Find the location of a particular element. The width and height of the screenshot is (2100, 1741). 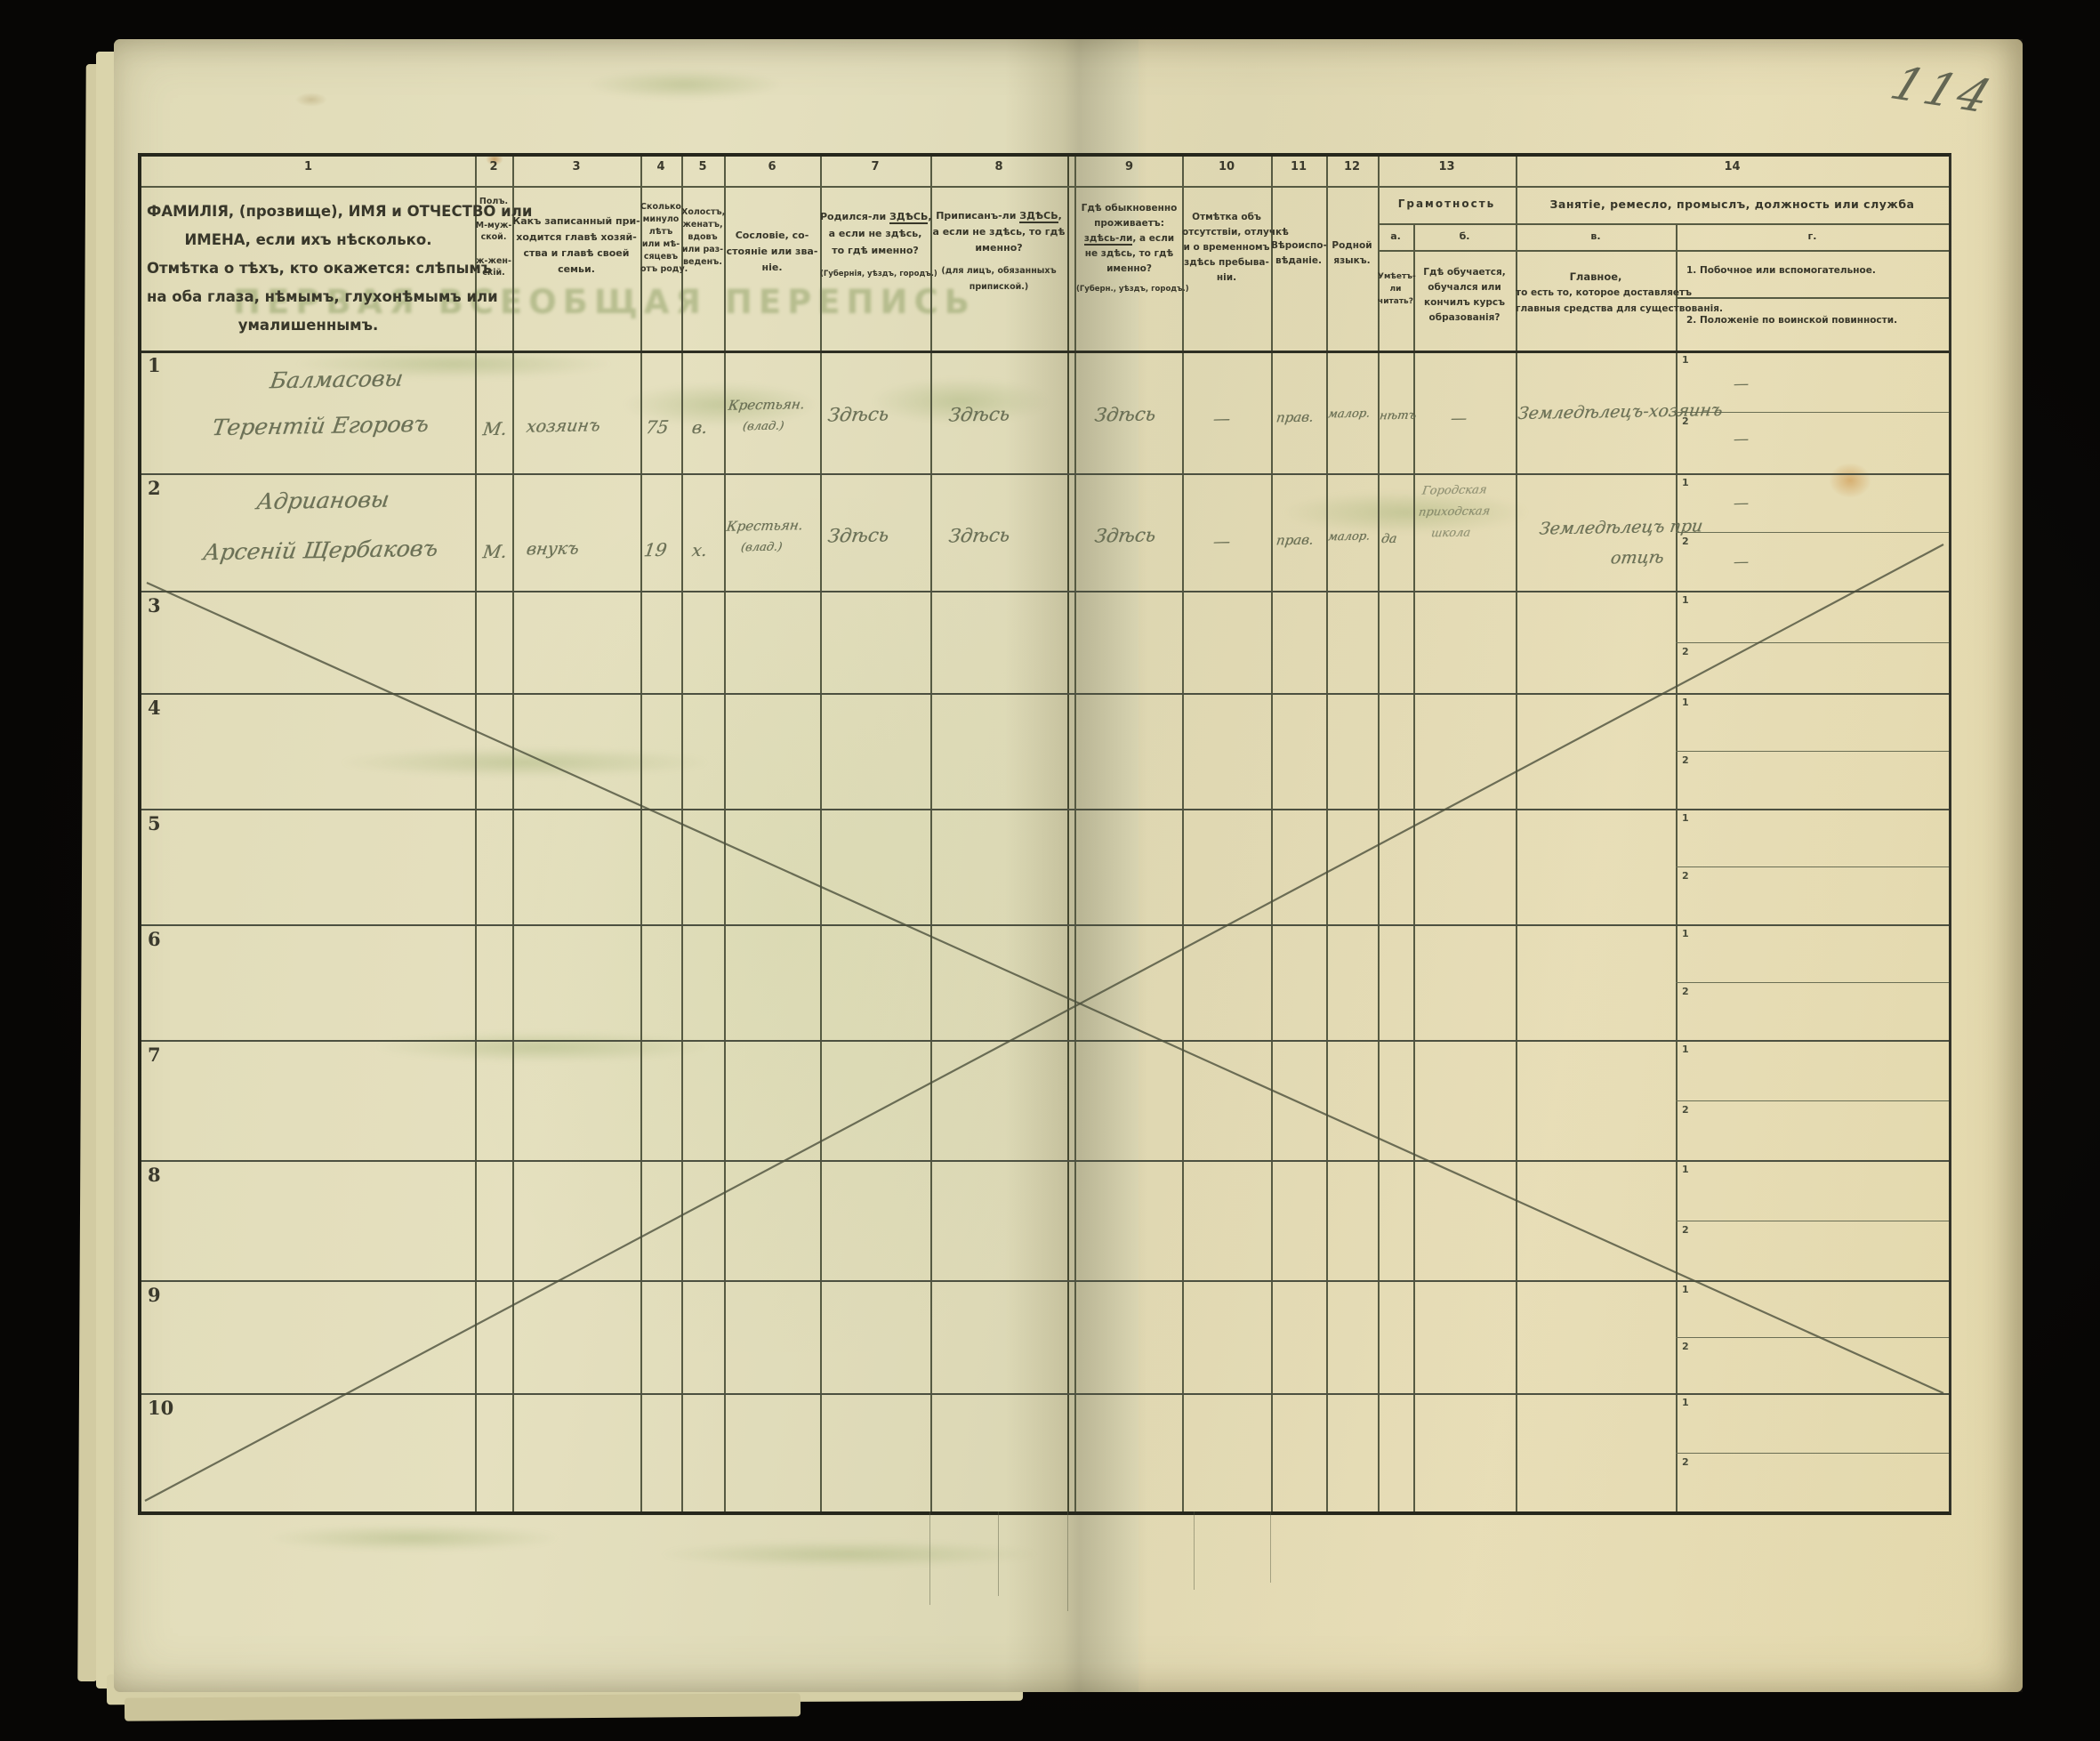

col-number-8: 8 is located at coordinates (998, 166).